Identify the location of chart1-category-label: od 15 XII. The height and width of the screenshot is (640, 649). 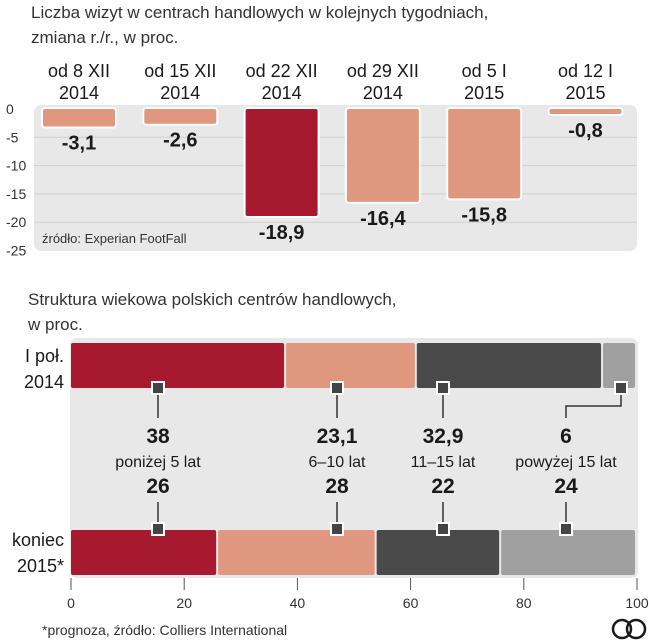
(180, 71).